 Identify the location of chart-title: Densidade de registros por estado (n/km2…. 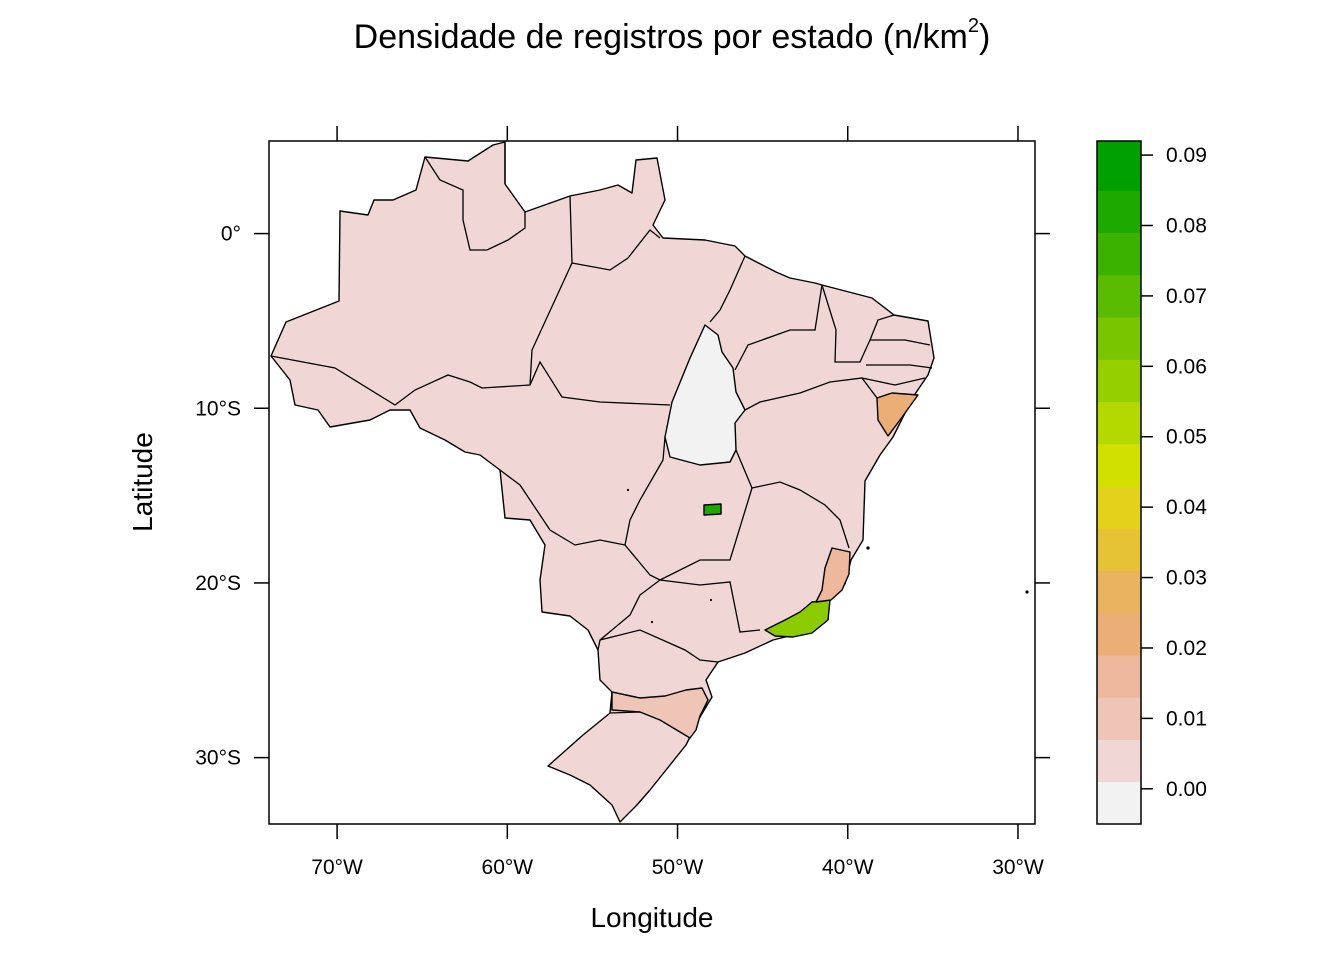
(672, 35).